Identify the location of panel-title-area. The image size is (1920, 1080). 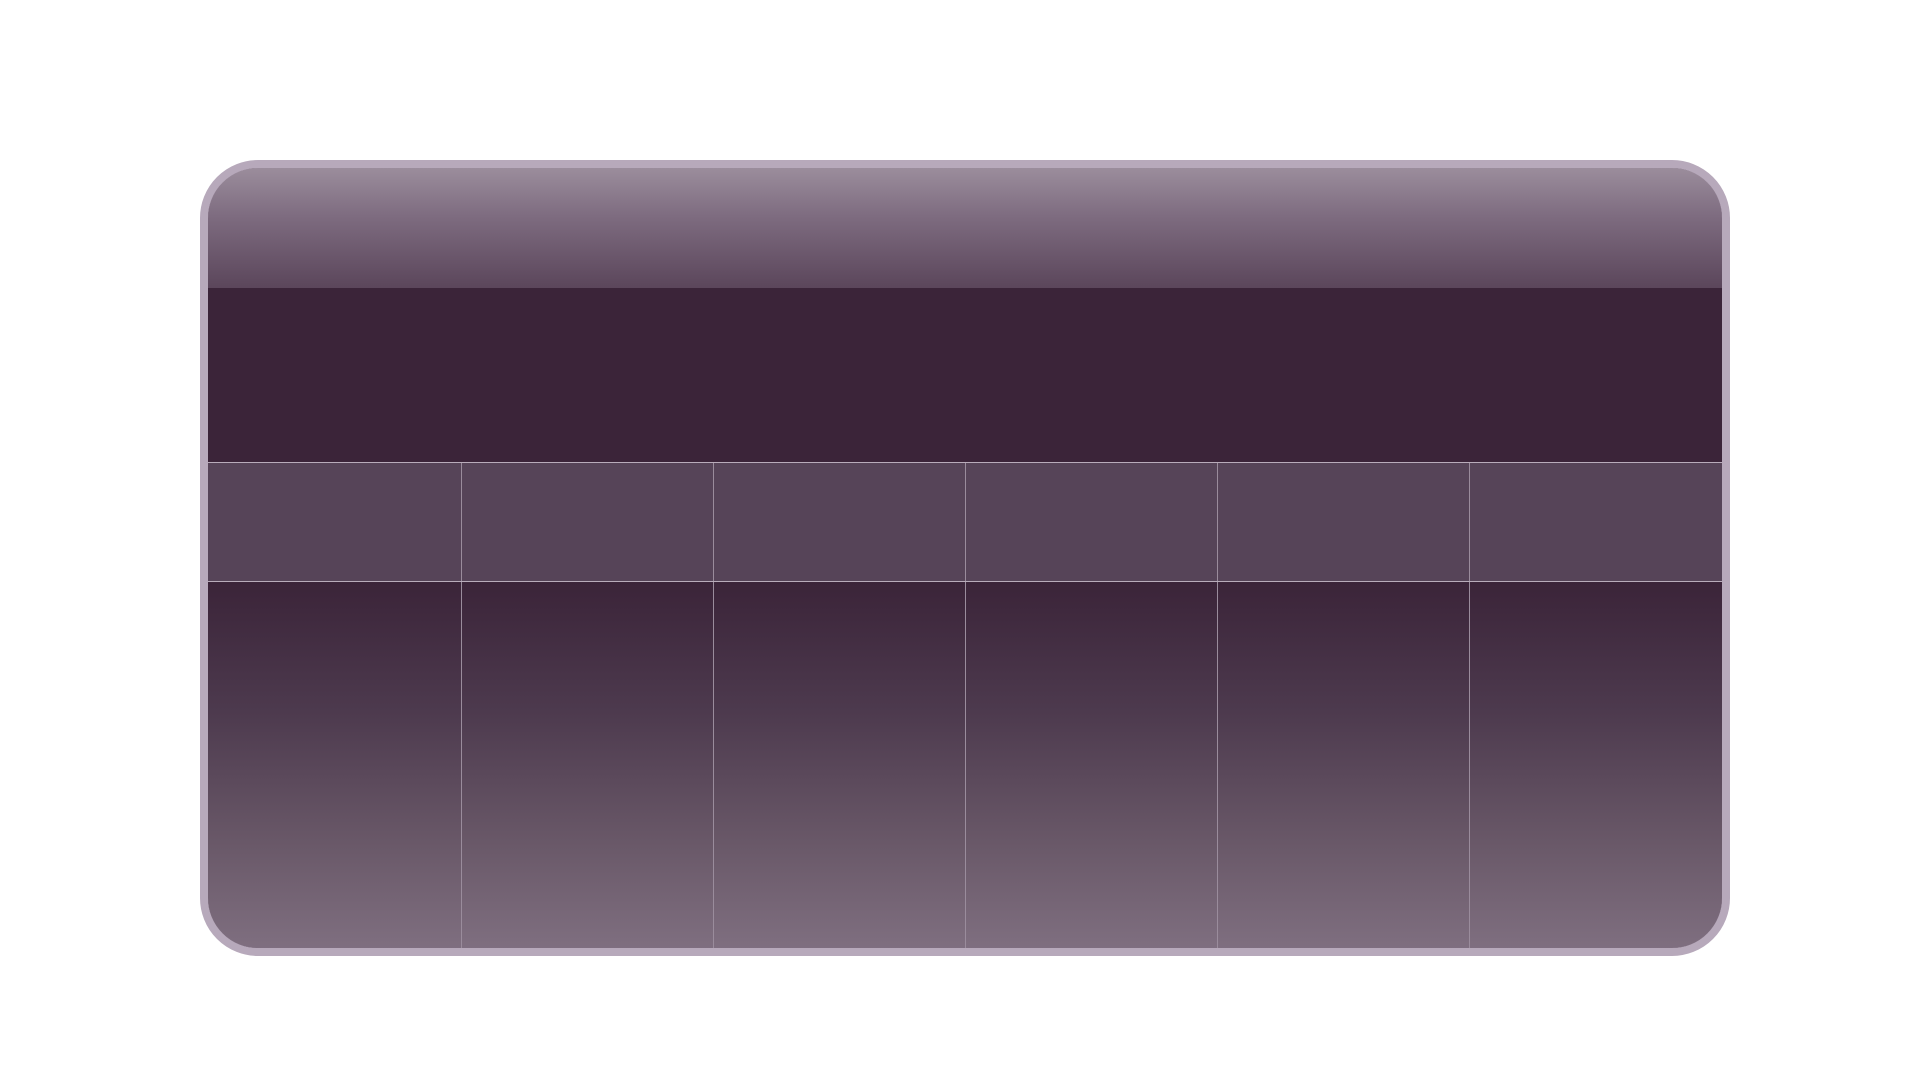
(965, 375).